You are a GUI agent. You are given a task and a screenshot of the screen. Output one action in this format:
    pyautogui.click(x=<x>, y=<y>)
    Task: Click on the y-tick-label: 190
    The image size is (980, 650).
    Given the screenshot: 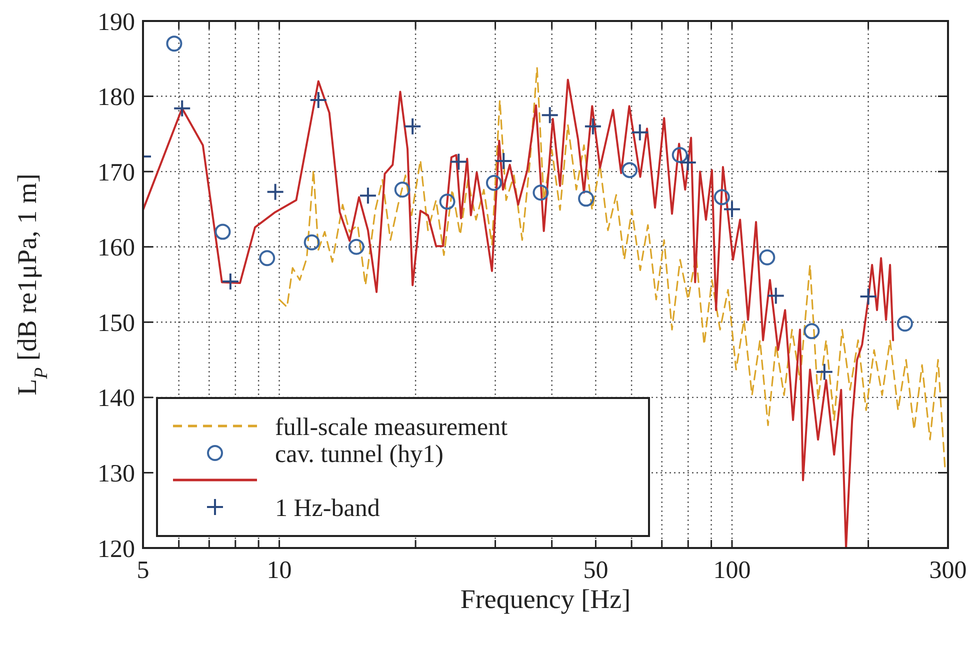 What is the action you would take?
    pyautogui.click(x=116, y=22)
    